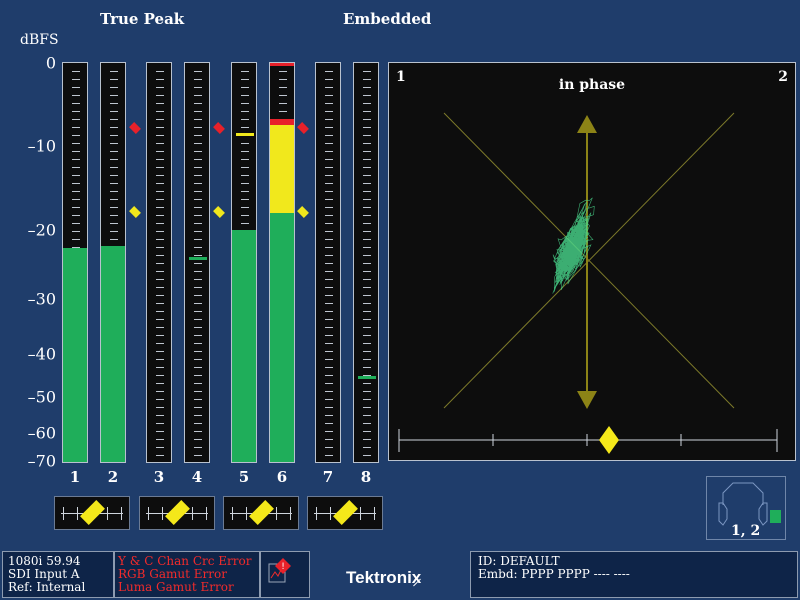 The image size is (800, 600). What do you see at coordinates (41, 230) in the screenshot?
I see `scale-label: –20` at bounding box center [41, 230].